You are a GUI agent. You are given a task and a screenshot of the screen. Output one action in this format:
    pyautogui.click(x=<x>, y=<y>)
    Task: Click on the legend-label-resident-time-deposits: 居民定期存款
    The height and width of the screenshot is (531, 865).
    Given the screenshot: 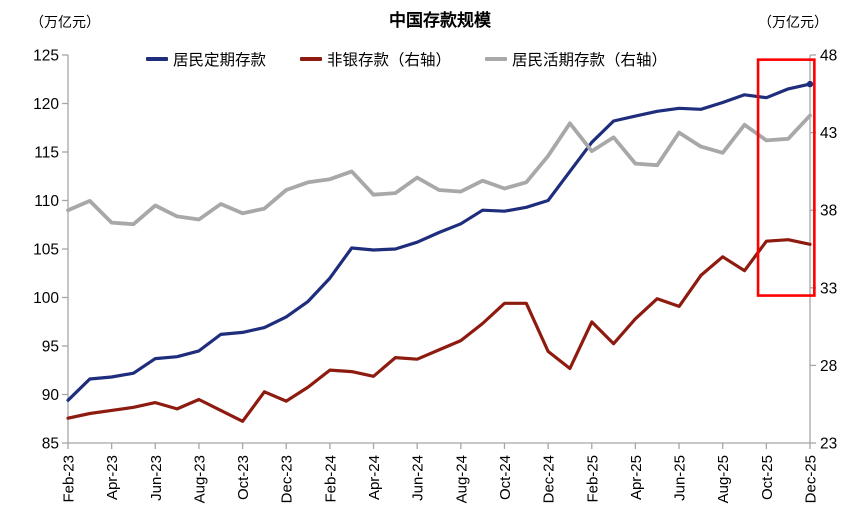 What is the action you would take?
    pyautogui.click(x=220, y=60)
    